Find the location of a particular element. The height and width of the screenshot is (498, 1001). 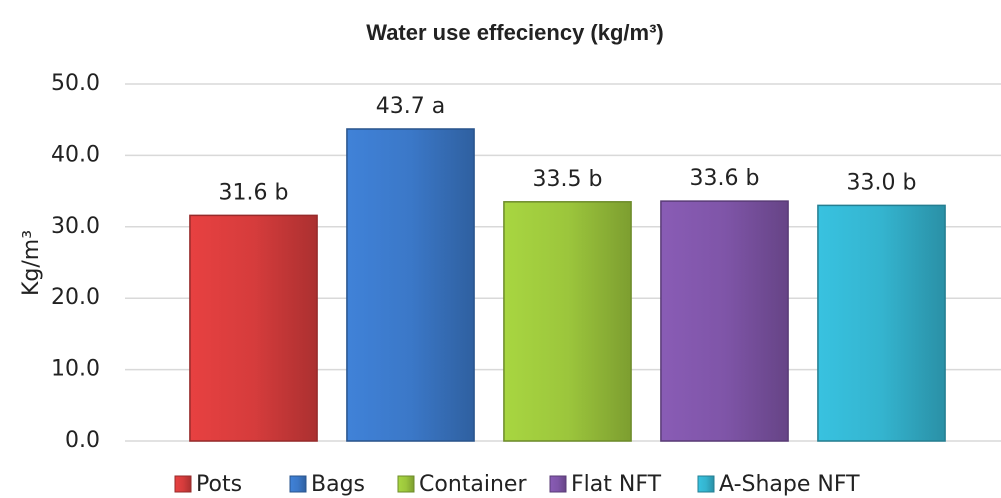

chart-title: Water use effeciency (kg/m³) is located at coordinates (515, 32).